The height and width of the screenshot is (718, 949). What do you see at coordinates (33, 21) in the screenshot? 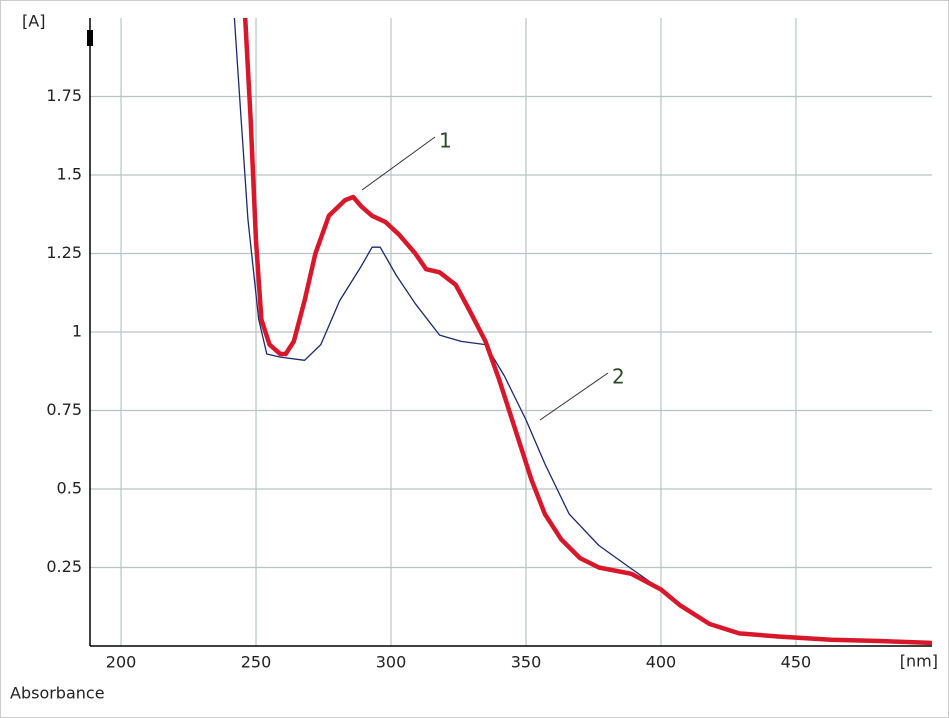
I see `y-axis-label: [A]` at bounding box center [33, 21].